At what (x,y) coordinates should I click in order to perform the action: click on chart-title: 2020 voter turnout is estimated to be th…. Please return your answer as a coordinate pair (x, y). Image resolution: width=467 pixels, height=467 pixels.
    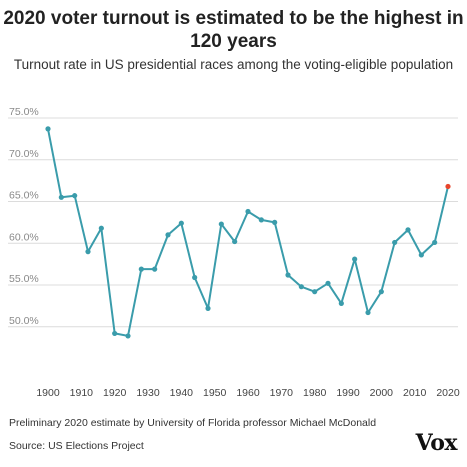
    Looking at the image, I should click on (233, 30).